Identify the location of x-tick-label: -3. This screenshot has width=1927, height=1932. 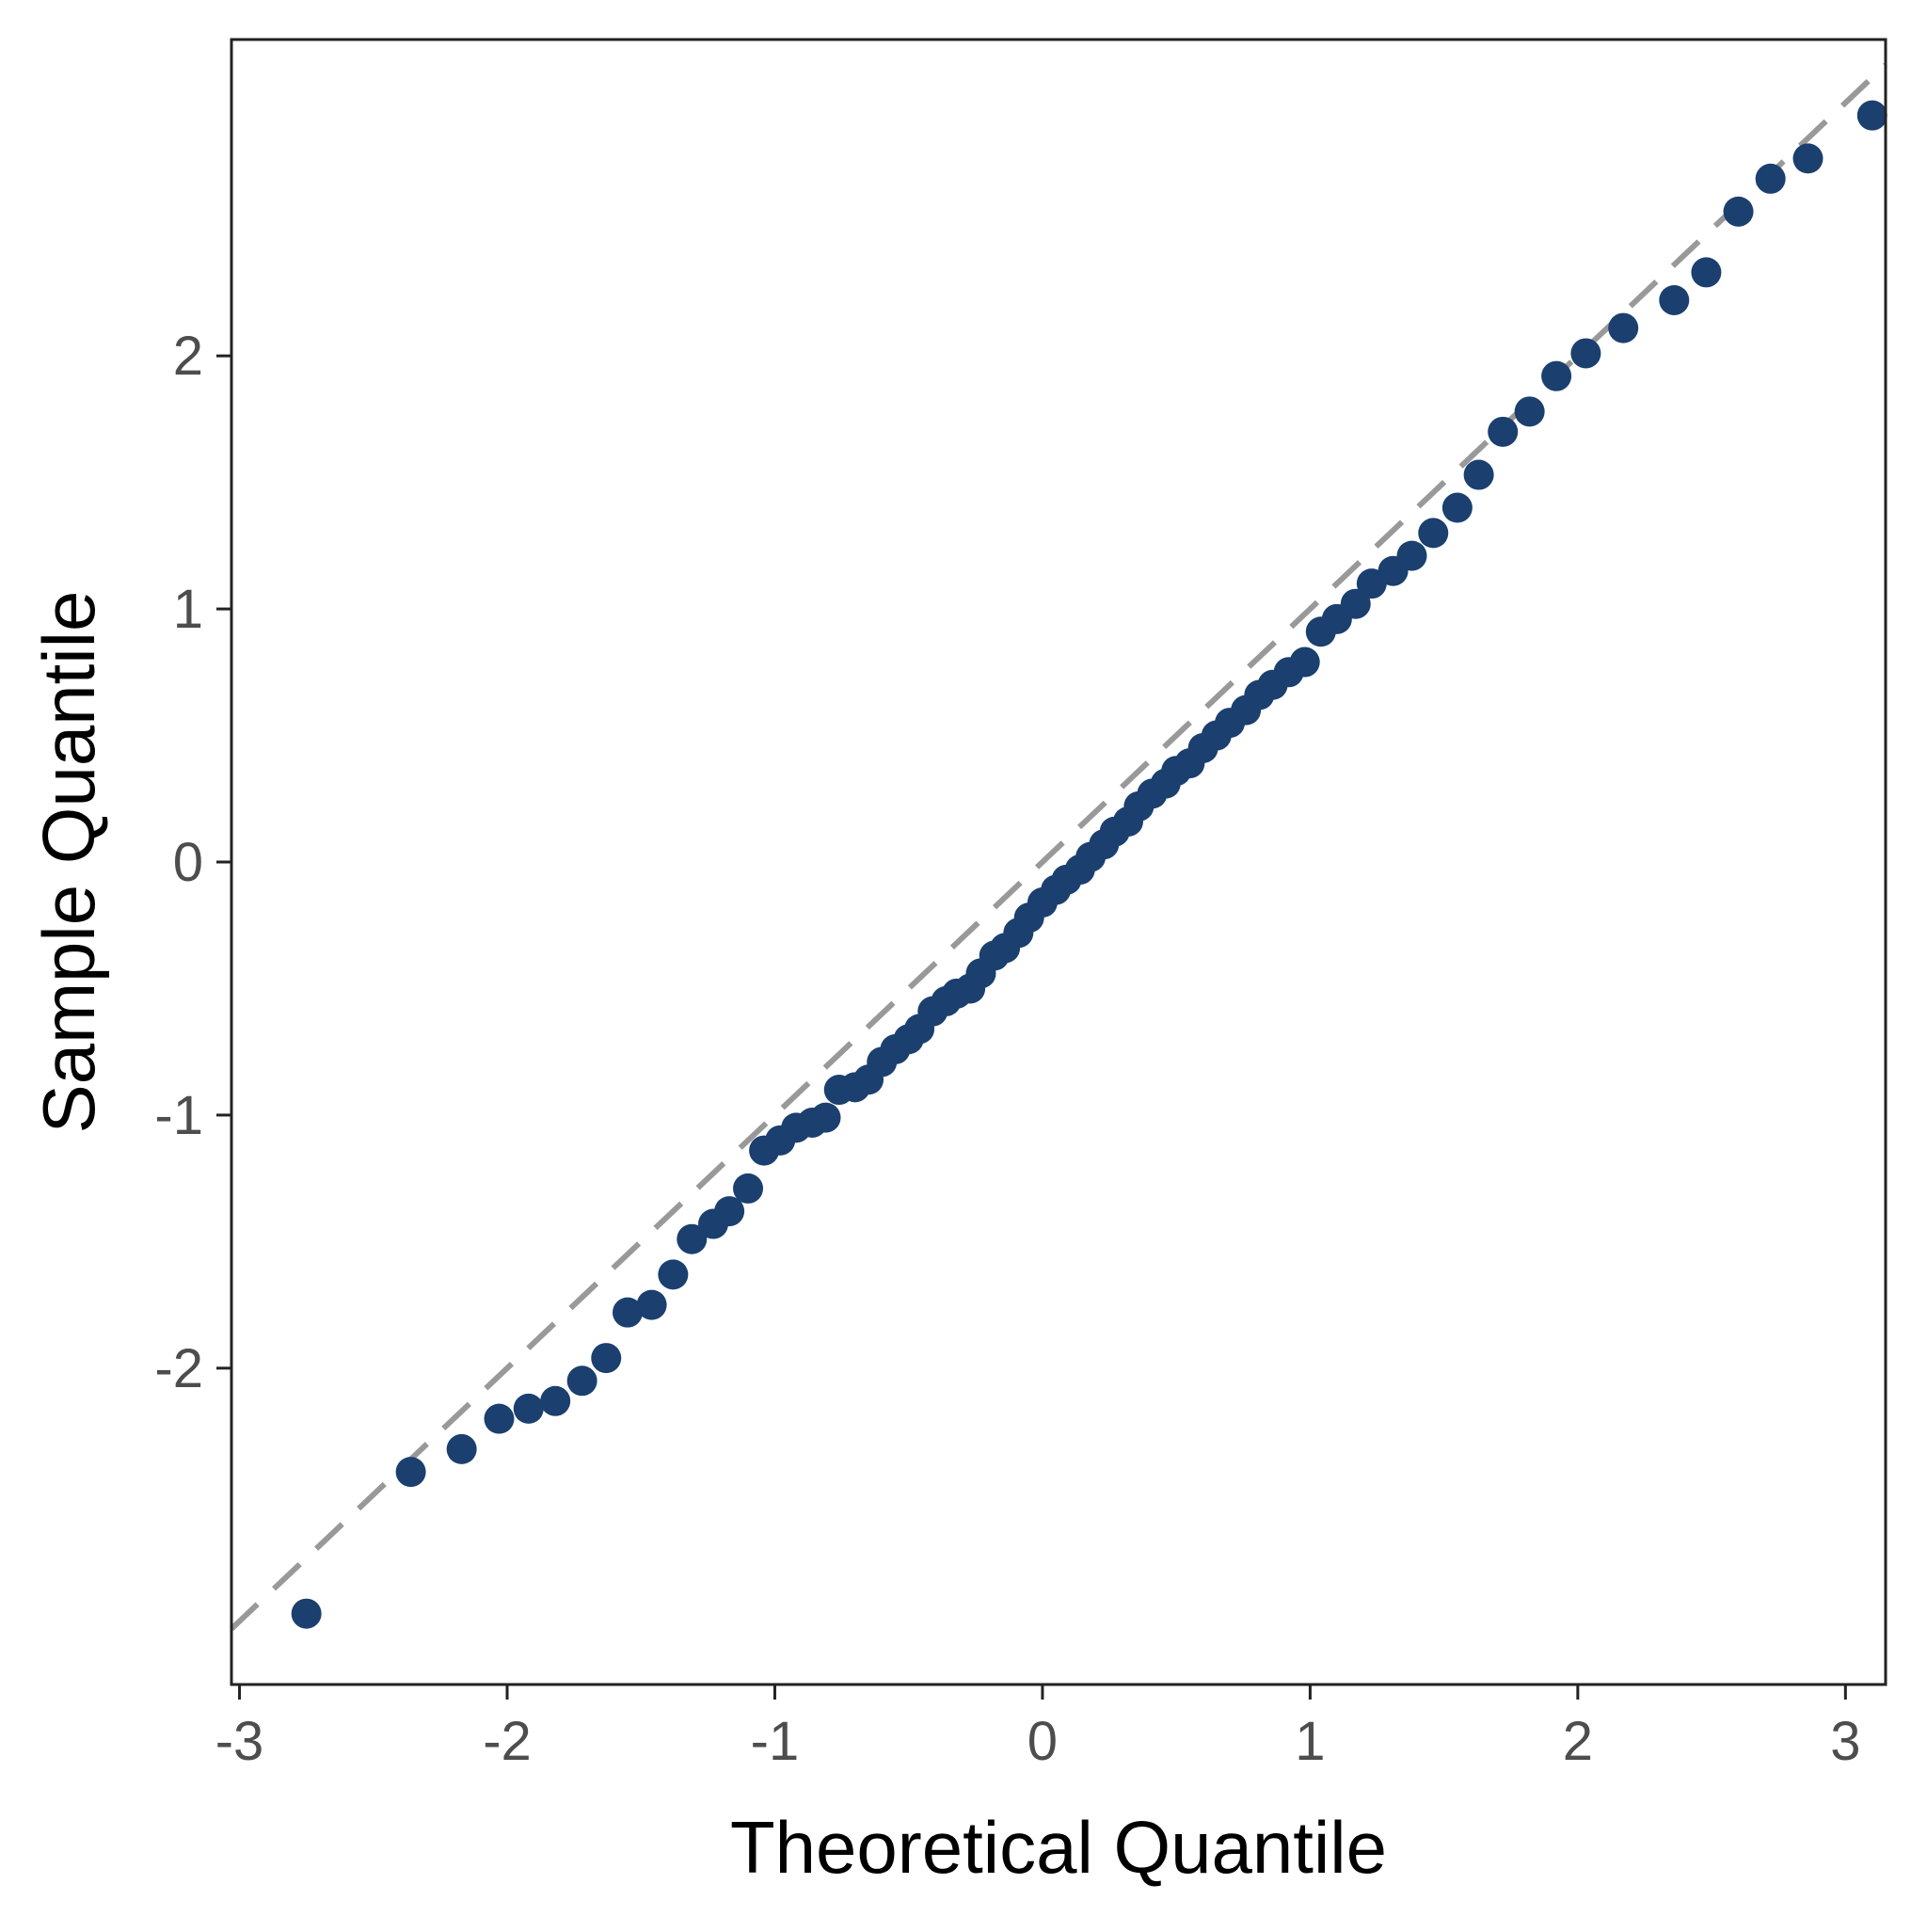
(239, 1741).